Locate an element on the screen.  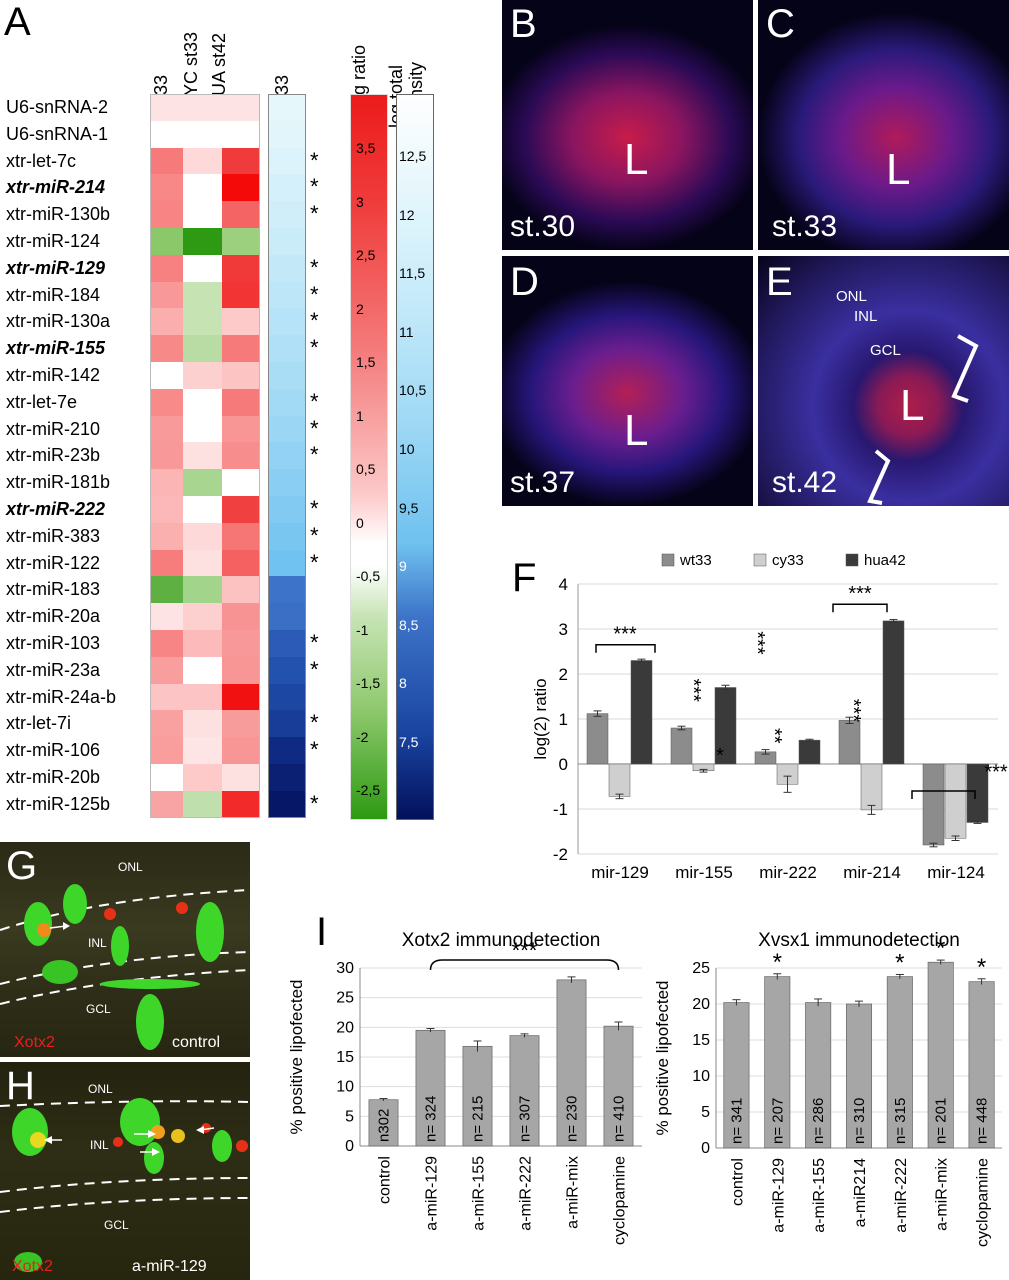
row-label: xtr-miR-24a-b is located at coordinates (61, 696).